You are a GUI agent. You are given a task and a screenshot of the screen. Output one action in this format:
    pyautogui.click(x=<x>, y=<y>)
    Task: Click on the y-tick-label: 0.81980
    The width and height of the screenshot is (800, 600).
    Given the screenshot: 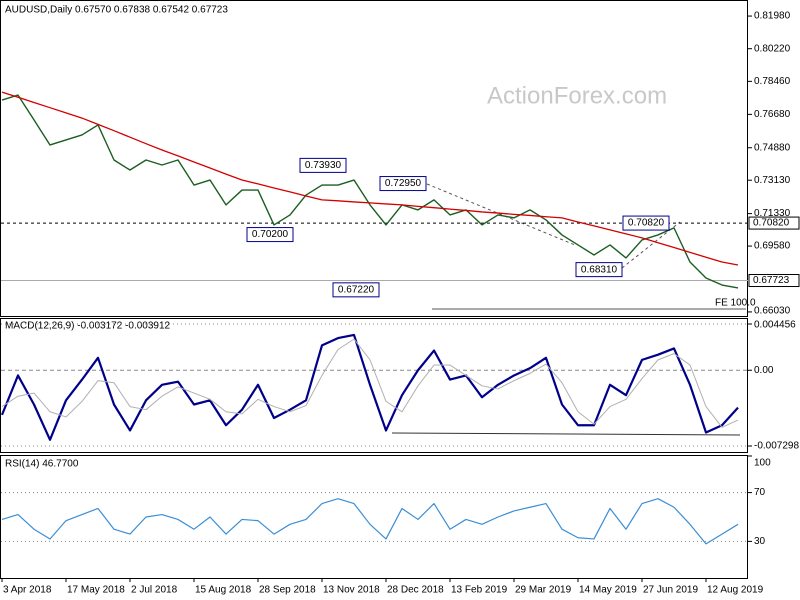 What is the action you would take?
    pyautogui.click(x=772, y=16)
    